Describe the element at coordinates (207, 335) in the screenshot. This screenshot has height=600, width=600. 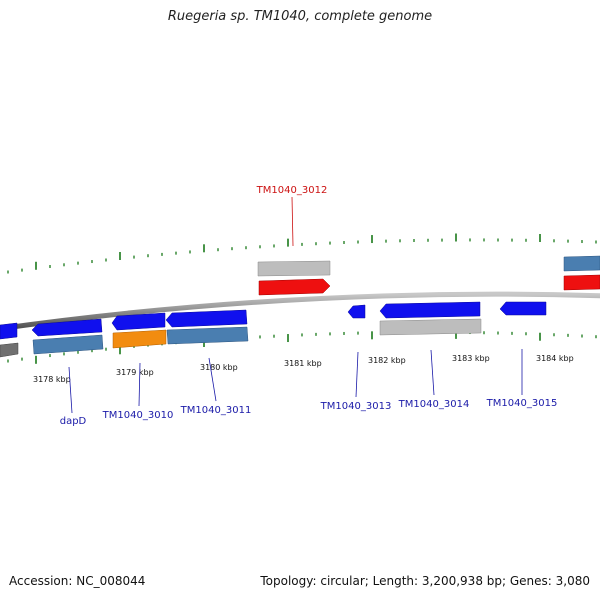
I see `gene-3011-cds` at that location.